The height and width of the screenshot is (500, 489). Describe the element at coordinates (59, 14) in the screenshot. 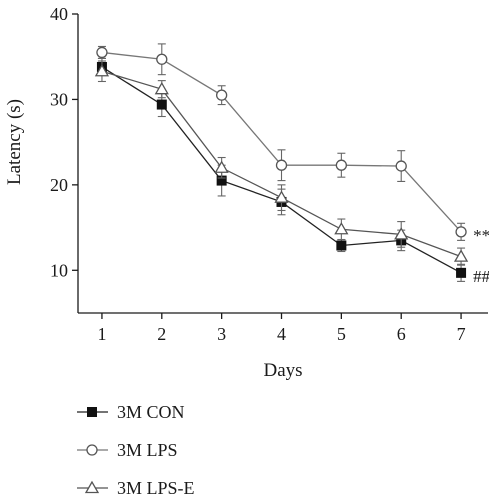

I see `y-tick-label: 40` at that location.